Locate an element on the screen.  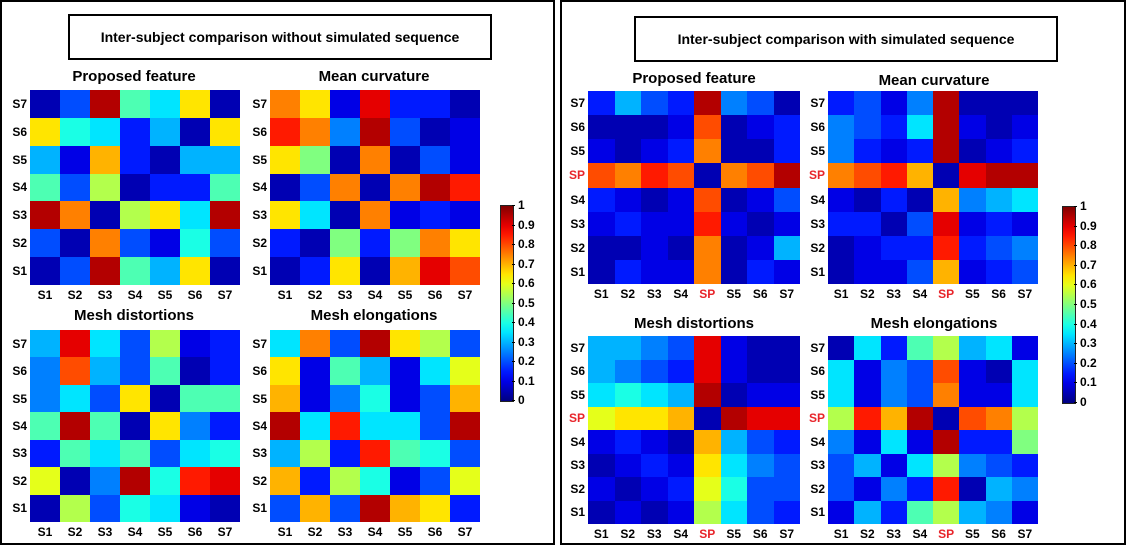
colorbar-tick-label: 0 is located at coordinates (1083, 402).